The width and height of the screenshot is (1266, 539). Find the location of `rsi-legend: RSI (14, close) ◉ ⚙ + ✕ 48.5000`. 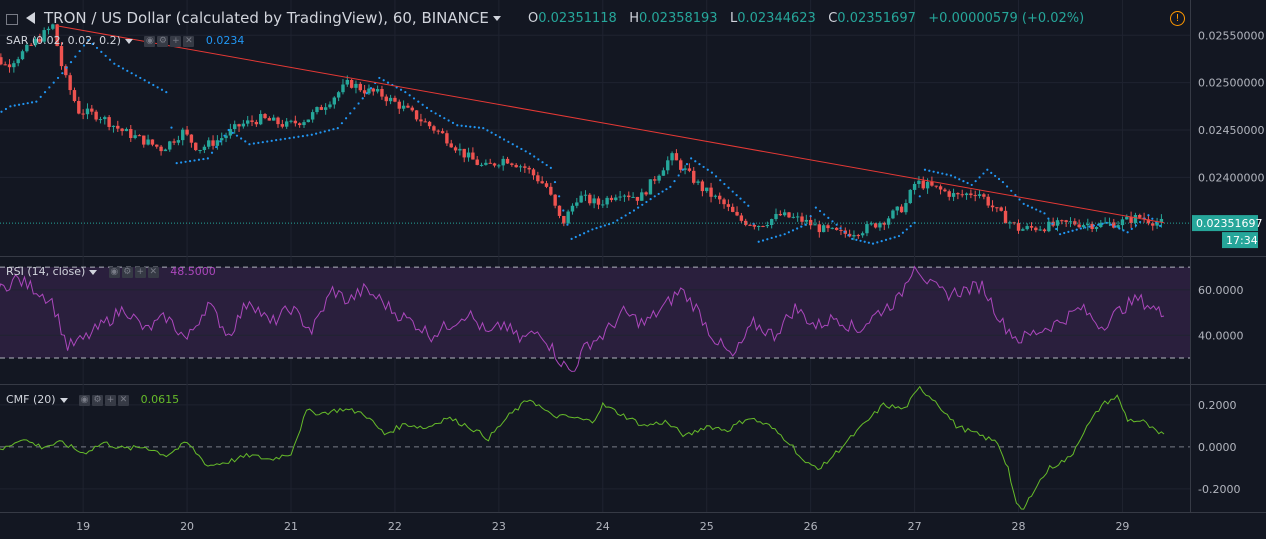

rsi-legend: RSI (14, close) ◉ ⚙ + ✕ 48.5000 is located at coordinates (111, 272).